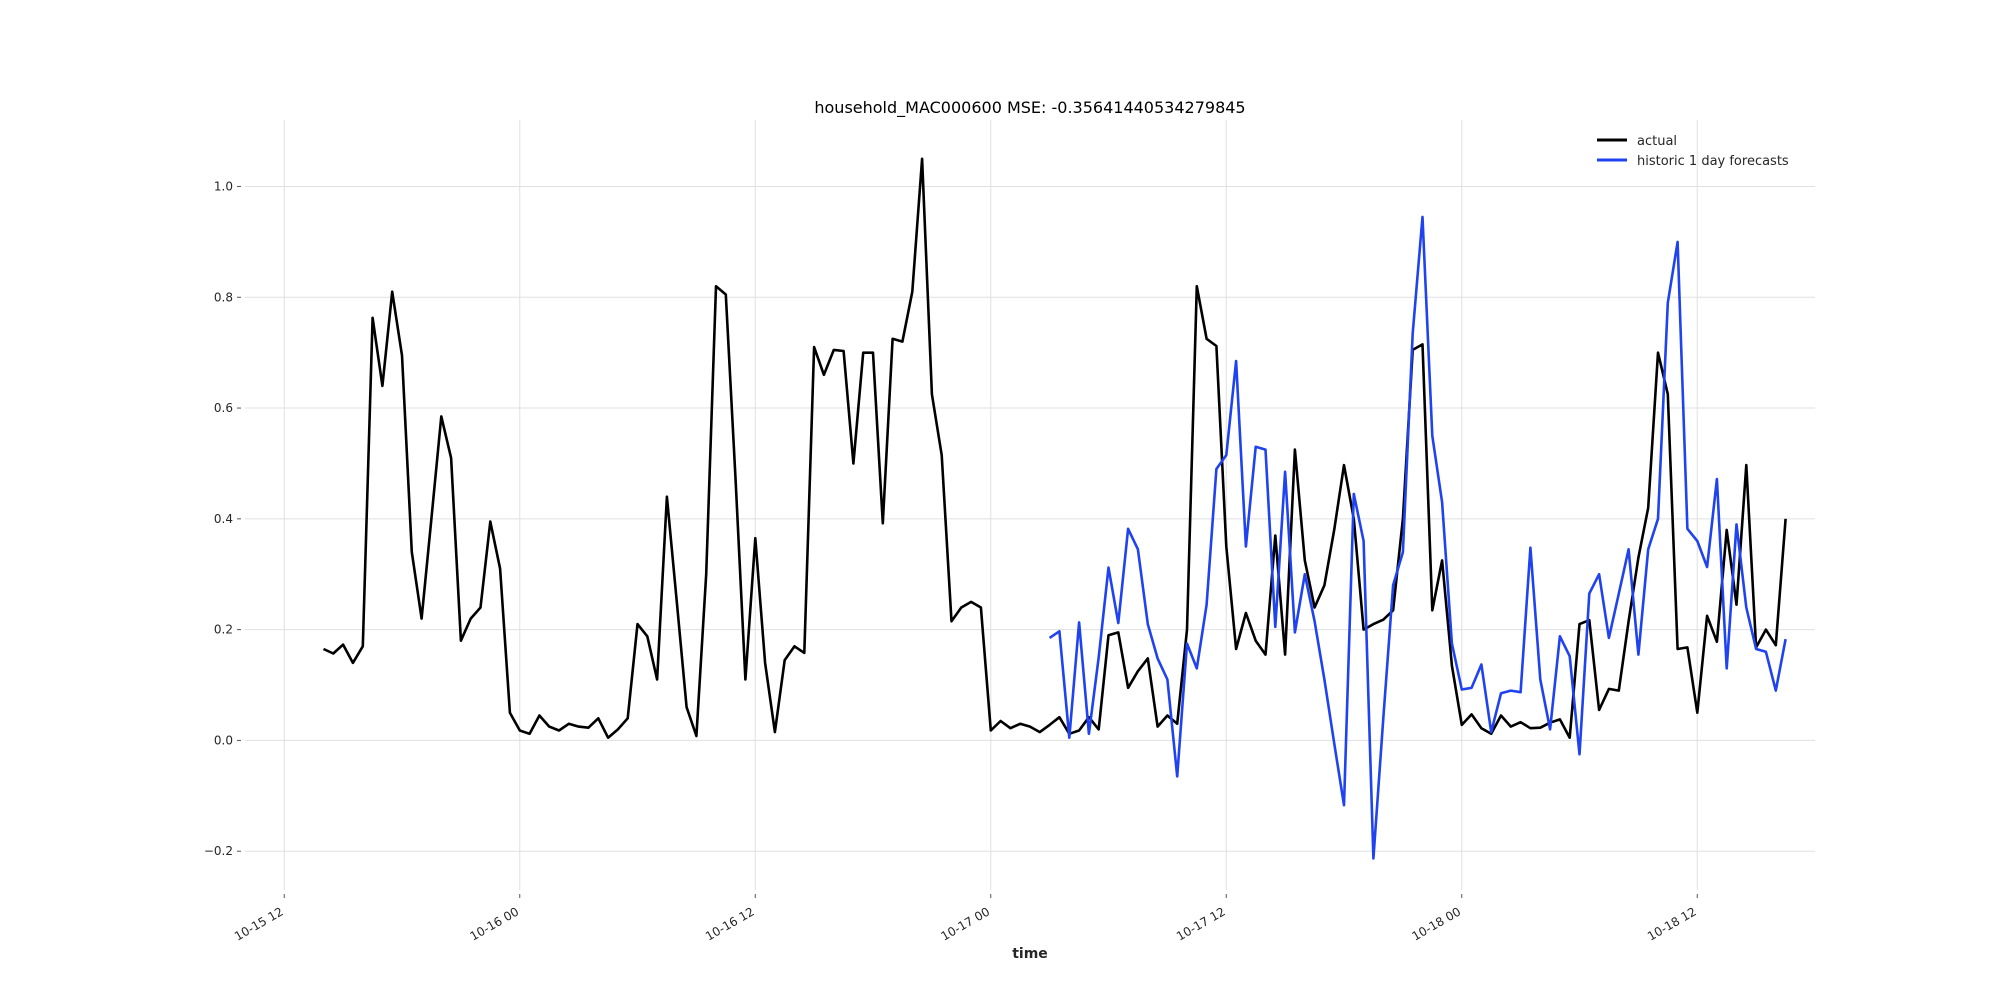 Image resolution: width=2000 pixels, height=1000 pixels. What do you see at coordinates (495, 923) in the screenshot?
I see `x-tick-label: 10-16 00` at bounding box center [495, 923].